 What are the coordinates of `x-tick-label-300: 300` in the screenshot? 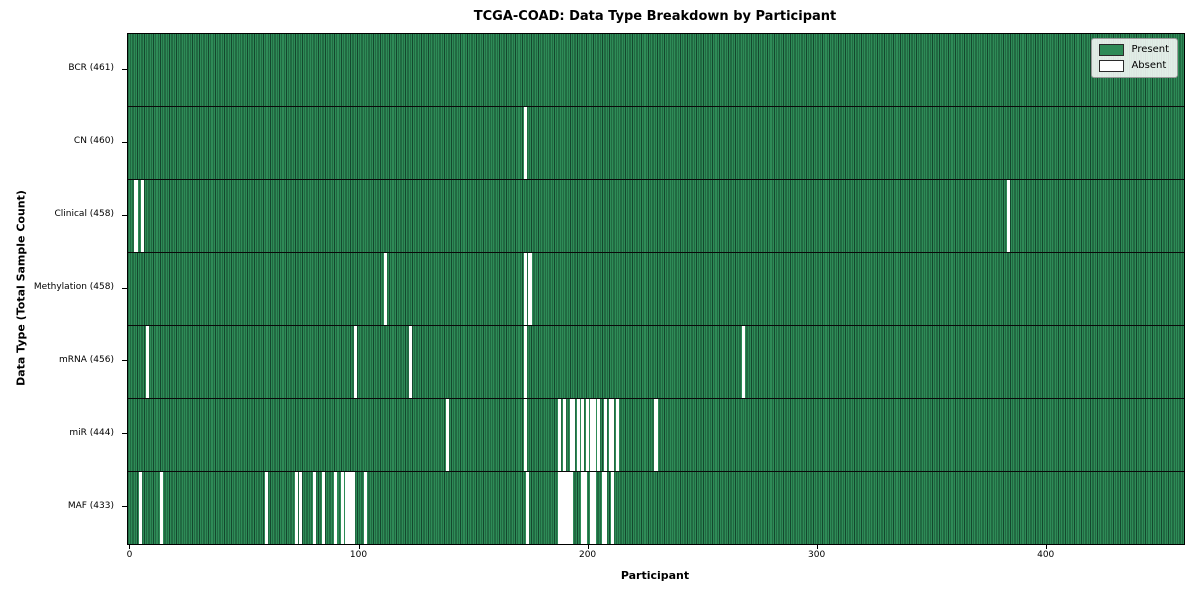 It's located at (817, 555).